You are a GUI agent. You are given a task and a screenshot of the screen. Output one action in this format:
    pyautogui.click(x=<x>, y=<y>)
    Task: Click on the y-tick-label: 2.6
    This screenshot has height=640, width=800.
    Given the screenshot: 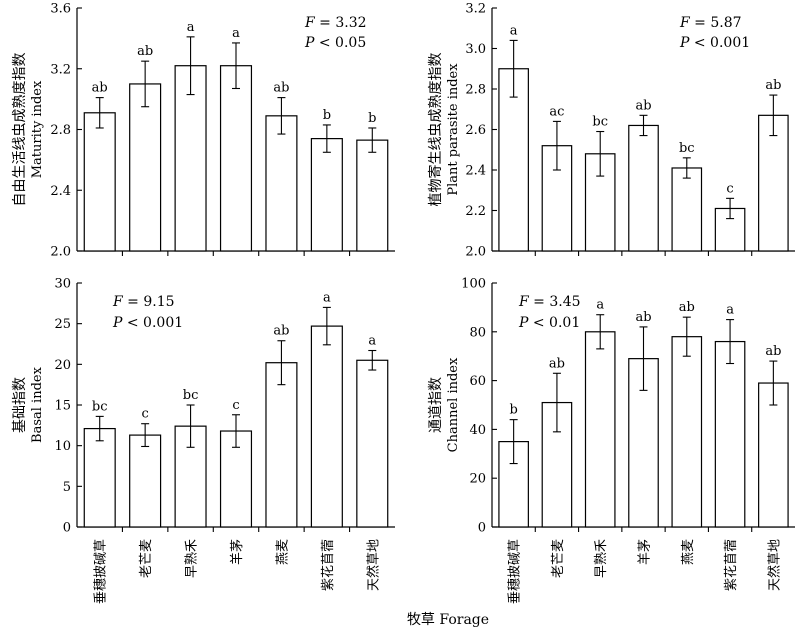 What is the action you would take?
    pyautogui.click(x=475, y=130)
    